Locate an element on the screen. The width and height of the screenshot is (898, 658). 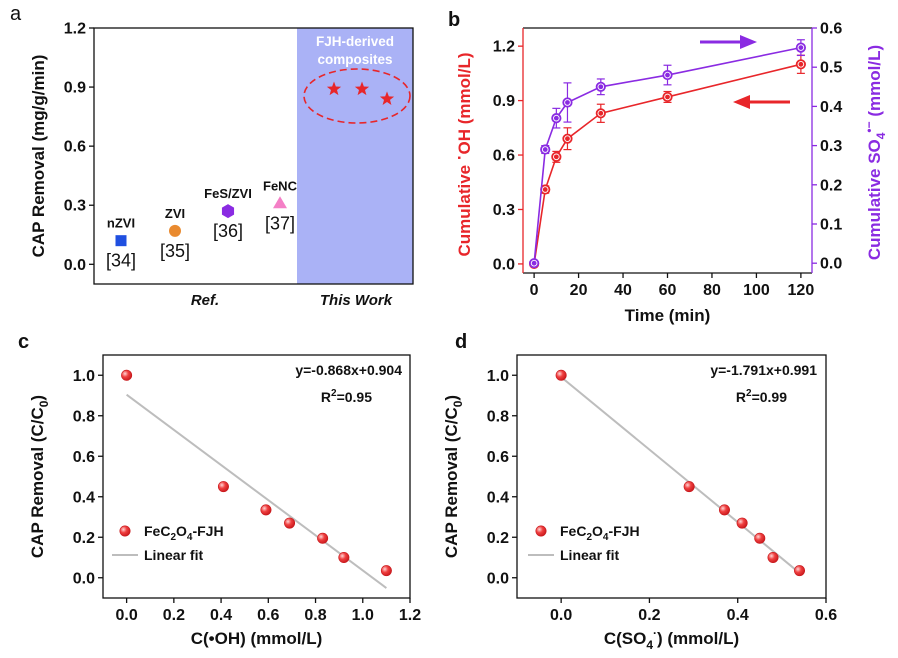
panel-d-y-title-part-1: CAP Removal (C/C is located at coordinates (451, 482).